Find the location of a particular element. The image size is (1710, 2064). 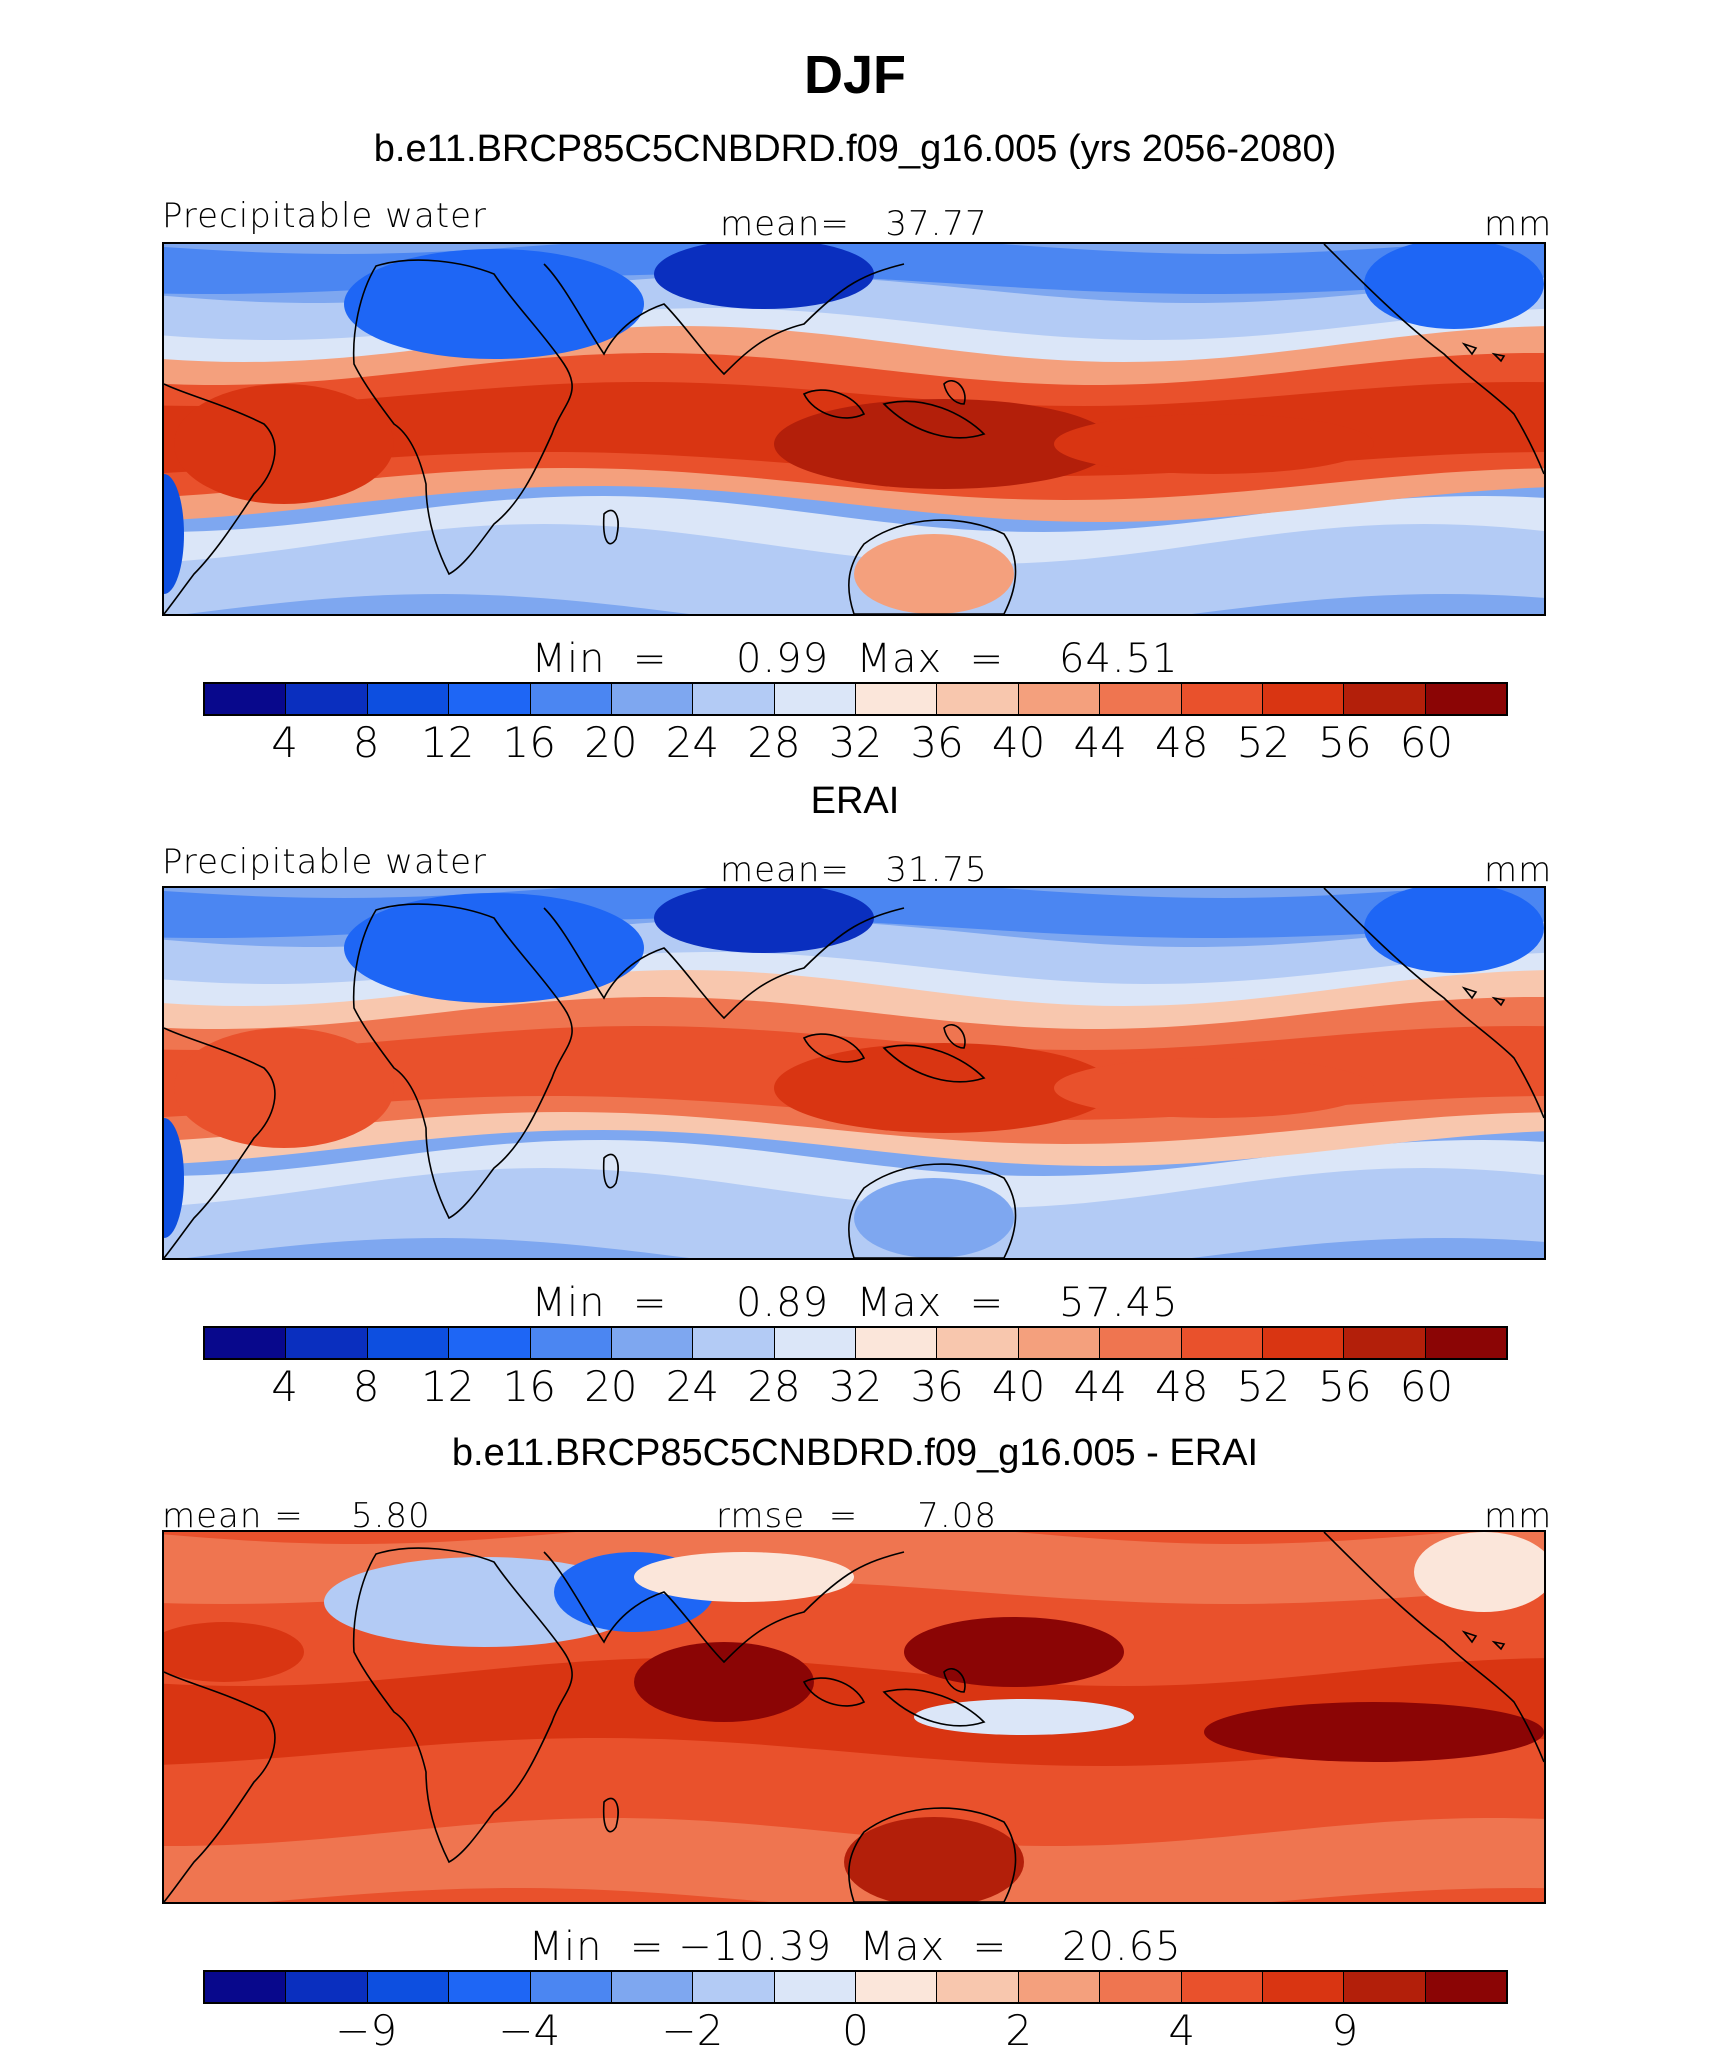

colorbar-tick-label: −2 is located at coordinates (692, 2030).